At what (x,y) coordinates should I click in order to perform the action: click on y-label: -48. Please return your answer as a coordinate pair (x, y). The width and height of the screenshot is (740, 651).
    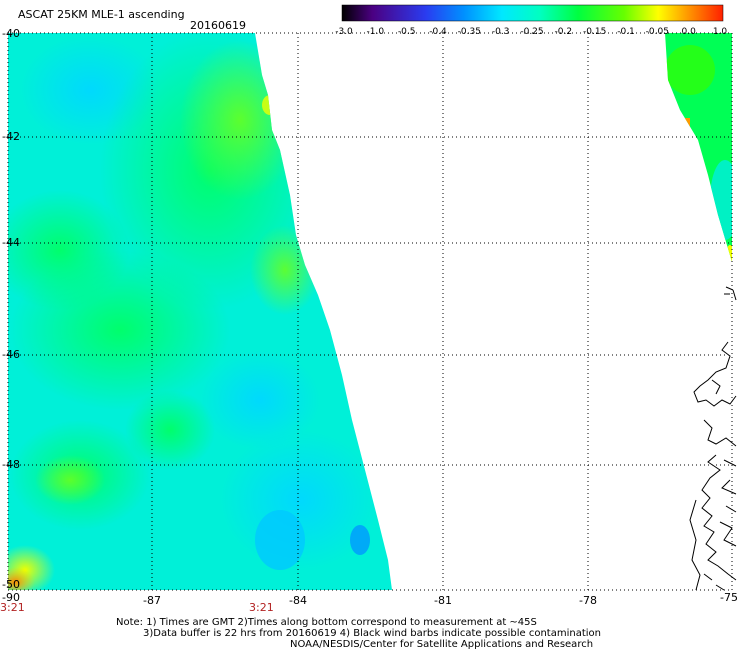
    Looking at the image, I should click on (11, 464).